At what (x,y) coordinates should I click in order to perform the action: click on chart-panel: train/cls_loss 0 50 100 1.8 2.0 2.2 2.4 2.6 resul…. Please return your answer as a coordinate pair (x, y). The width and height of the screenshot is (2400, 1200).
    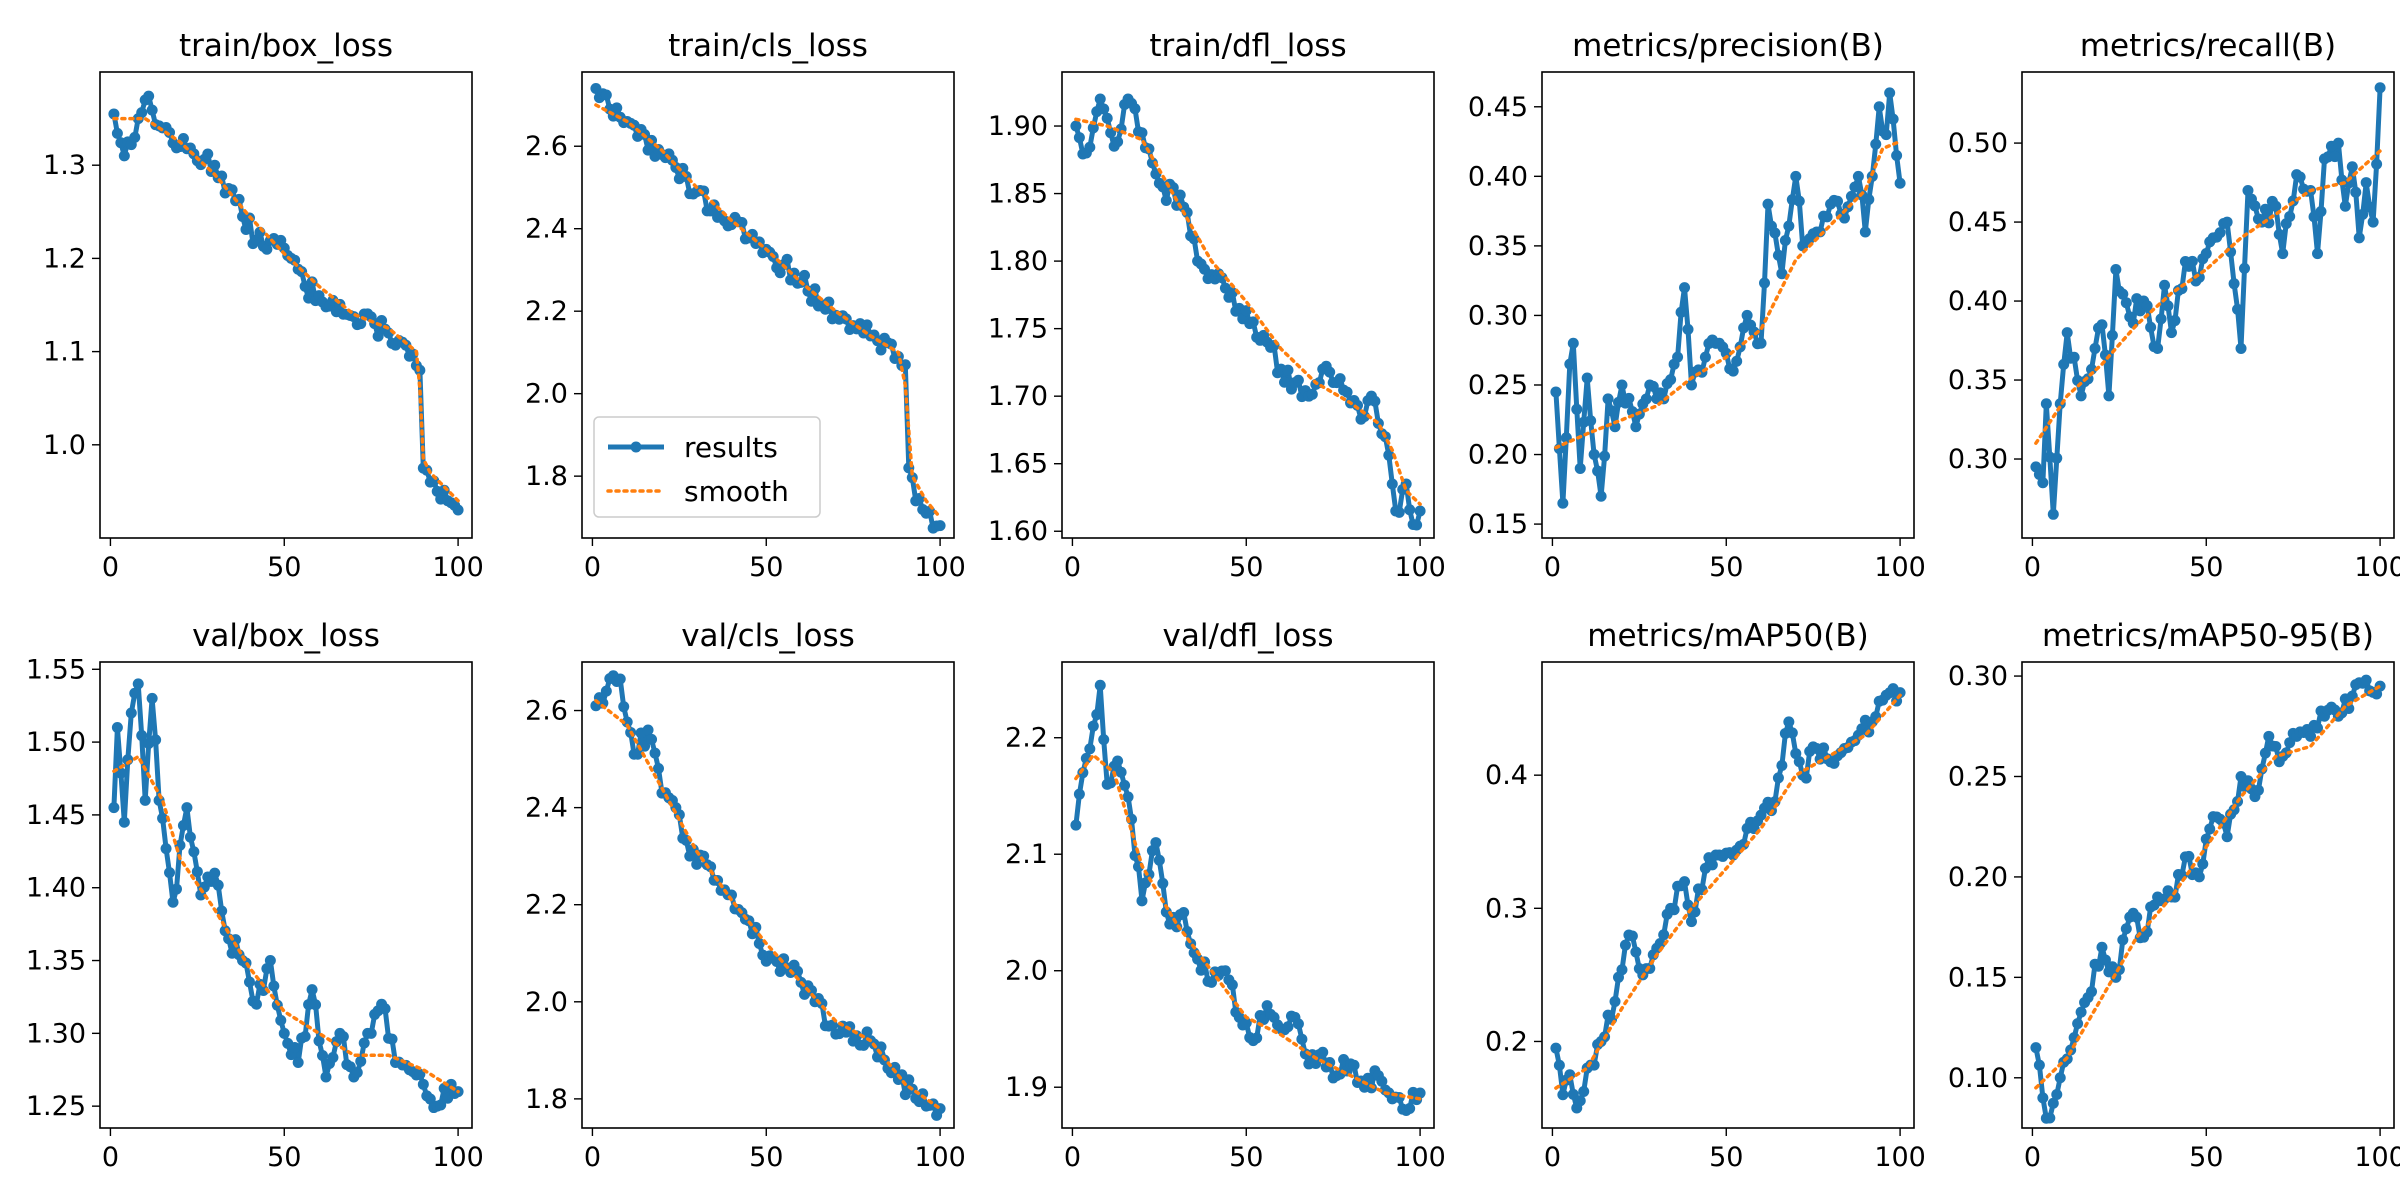
    Looking at the image, I should click on (745, 305).